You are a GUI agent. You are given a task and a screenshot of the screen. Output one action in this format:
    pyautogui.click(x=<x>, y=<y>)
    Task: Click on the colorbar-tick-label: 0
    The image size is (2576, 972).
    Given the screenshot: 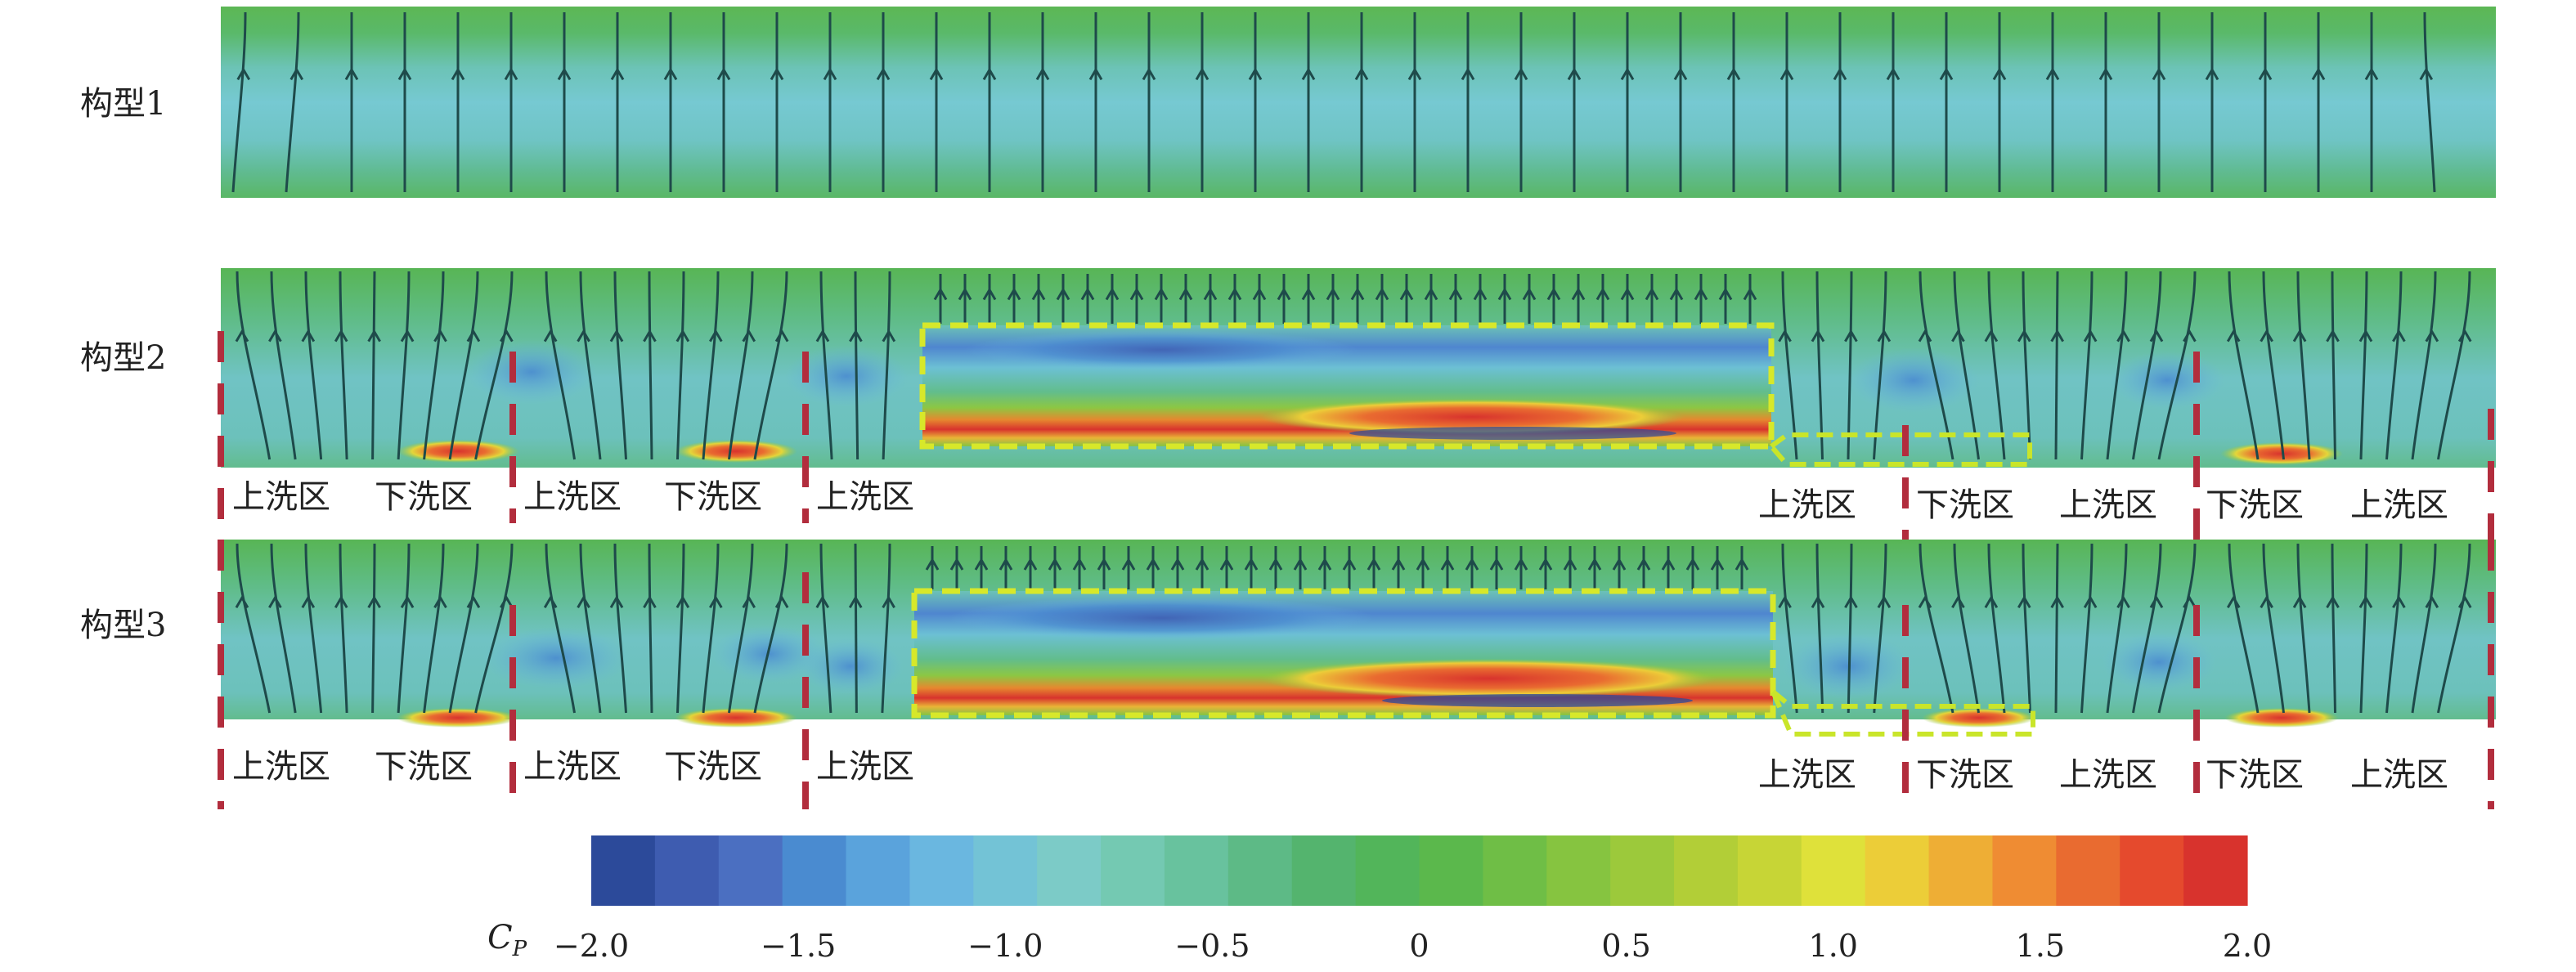 What is the action you would take?
    pyautogui.click(x=1419, y=946)
    